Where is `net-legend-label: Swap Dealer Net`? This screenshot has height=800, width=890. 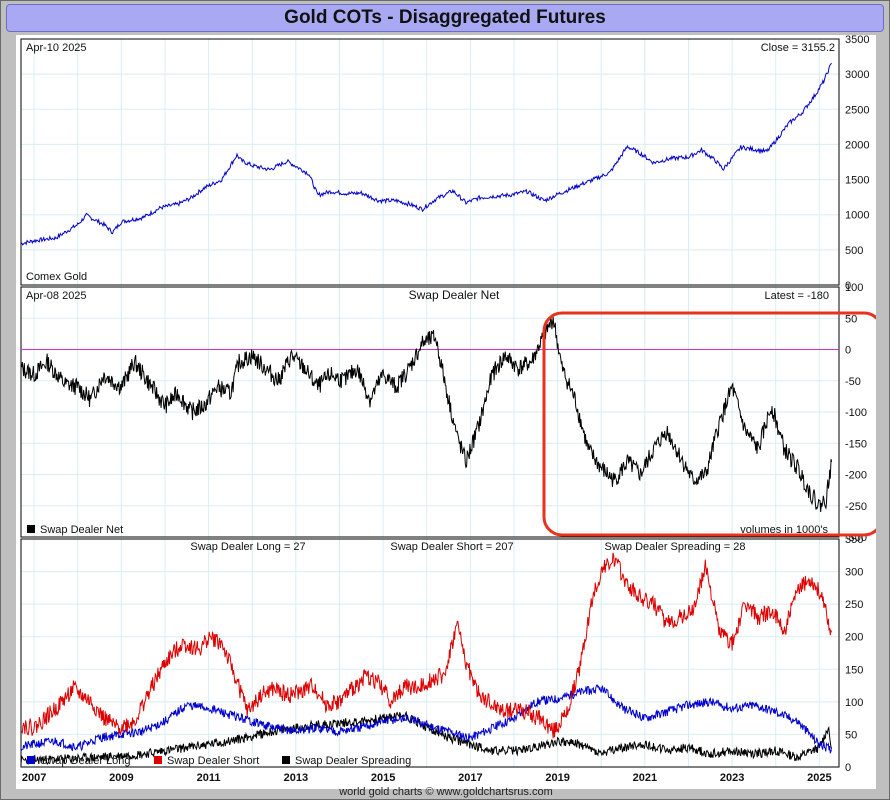
net-legend-label: Swap Dealer Net is located at coordinates (81, 530).